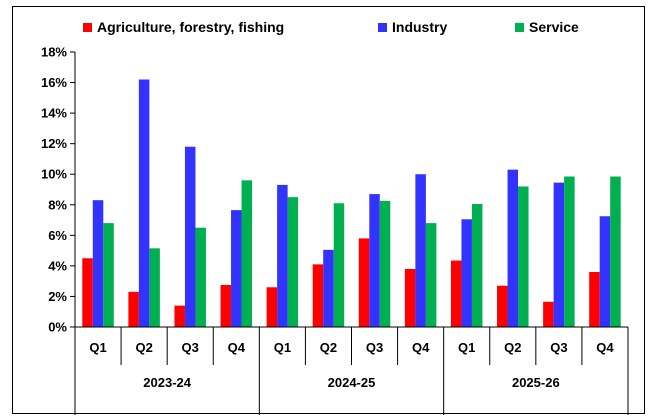 This screenshot has width=659, height=420. What do you see at coordinates (554, 27) in the screenshot?
I see `legend-label: Service` at bounding box center [554, 27].